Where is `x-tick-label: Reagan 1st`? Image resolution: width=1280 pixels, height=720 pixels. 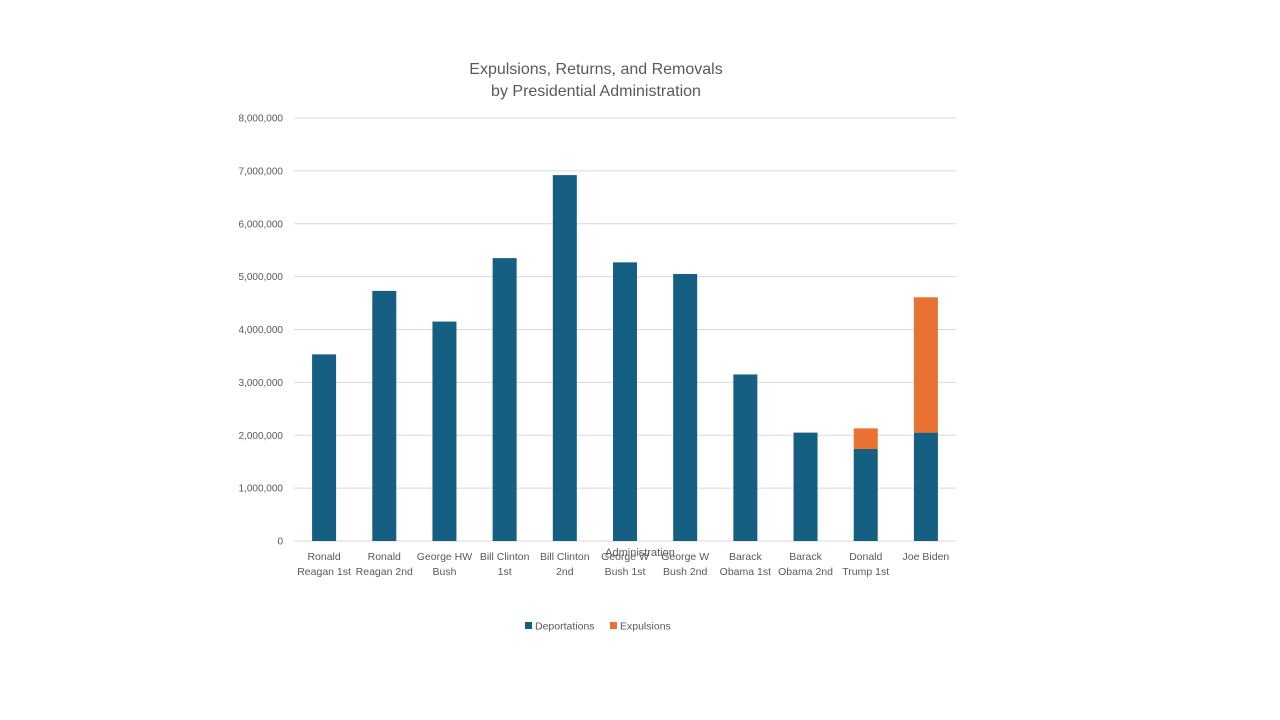 x-tick-label: Reagan 1st is located at coordinates (324, 572).